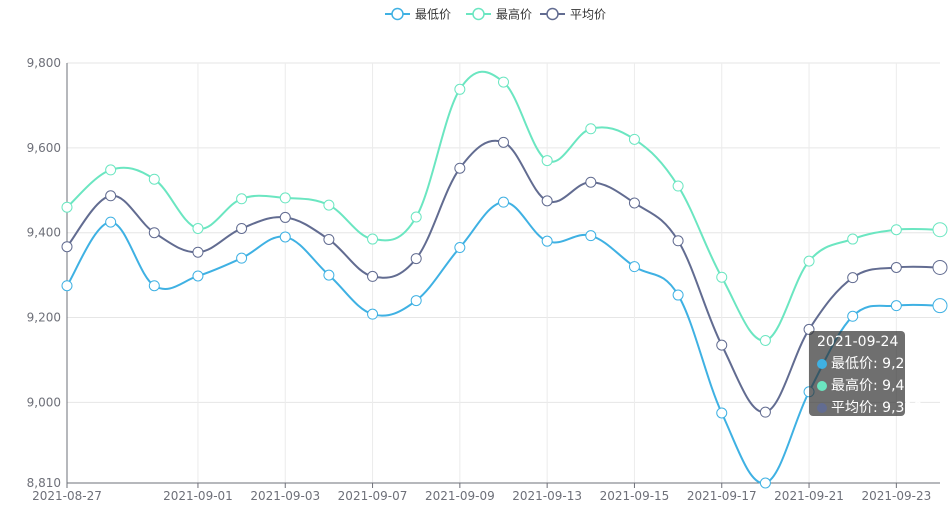 The height and width of the screenshot is (511, 951). I want to click on legend: 最低价 最高价 平均价, so click(495, 14).